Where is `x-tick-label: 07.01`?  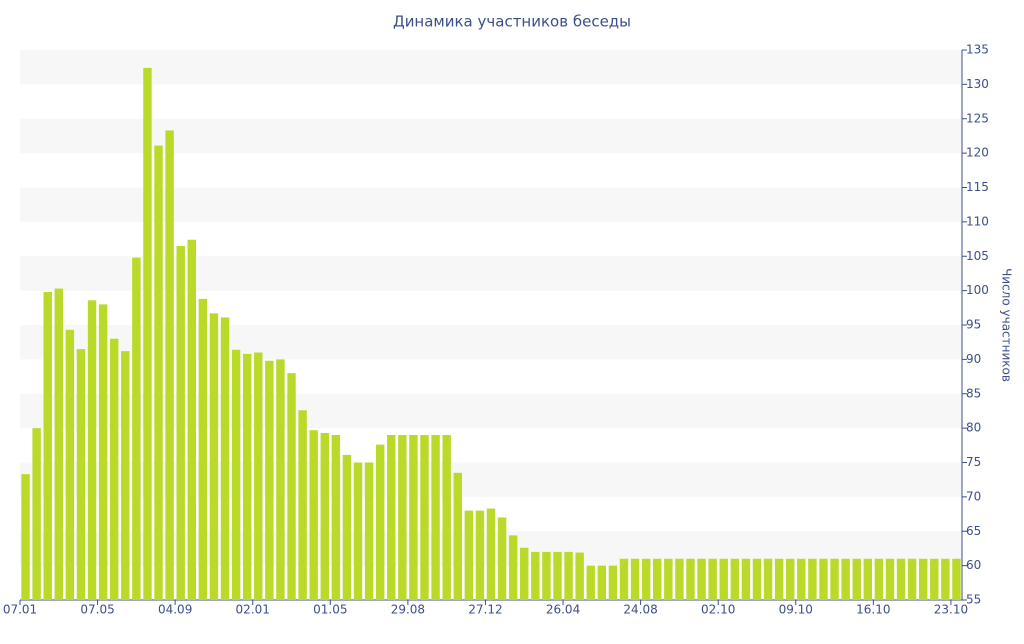
x-tick-label: 07.01 is located at coordinates (20, 610).